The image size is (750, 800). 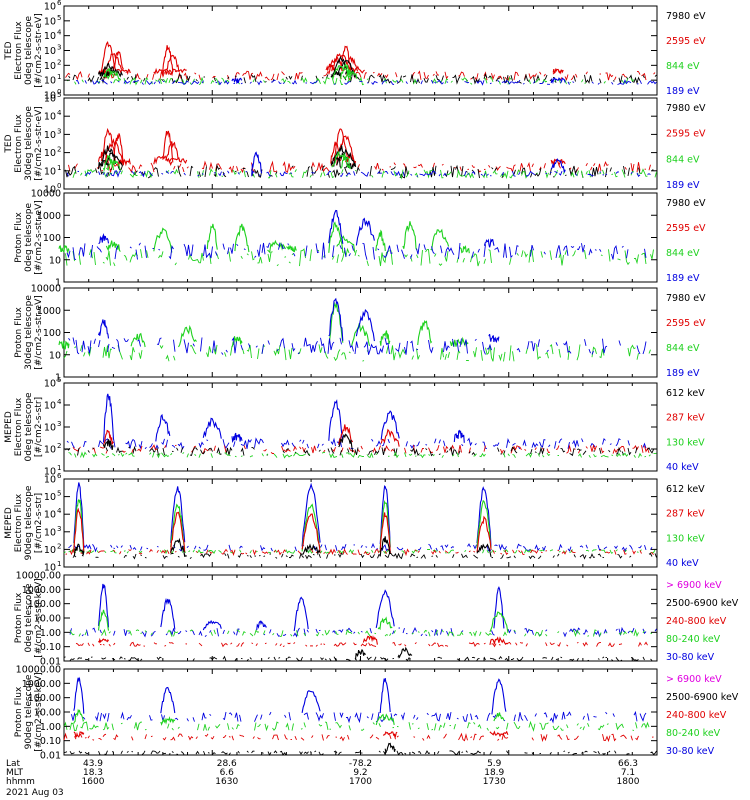 I want to click on legend-entry: 189 eV, so click(x=683, y=373).